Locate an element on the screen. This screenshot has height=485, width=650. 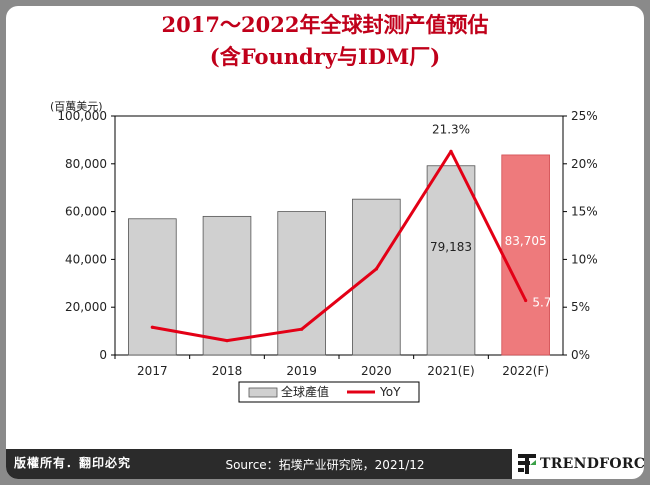
x-axis-tick-label: 2020 is located at coordinates (376, 371).